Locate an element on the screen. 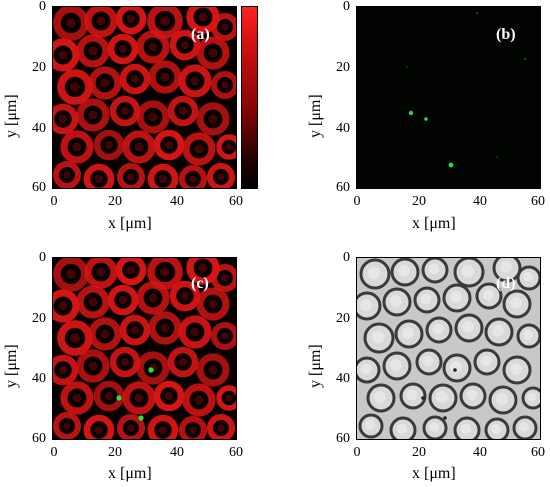 This screenshot has height=487, width=550. panel-label: (a) is located at coordinates (200, 34).